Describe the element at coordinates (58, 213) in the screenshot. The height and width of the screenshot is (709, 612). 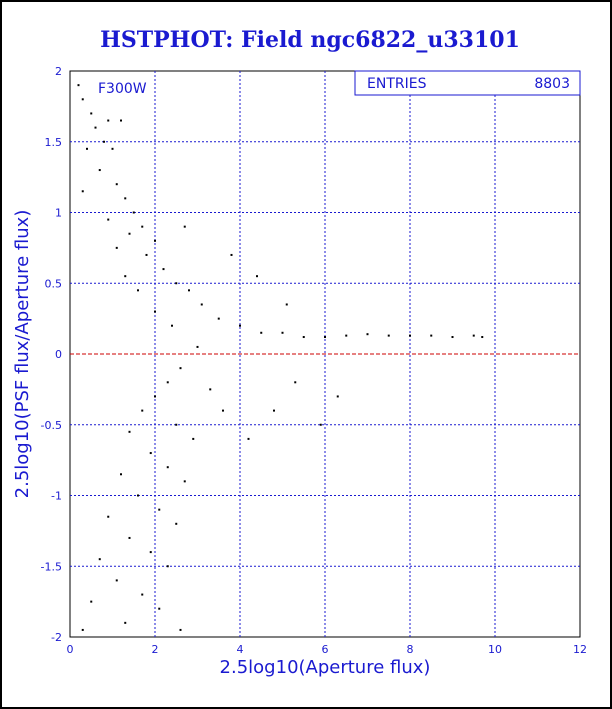
I see `y-tick-label: 1` at that location.